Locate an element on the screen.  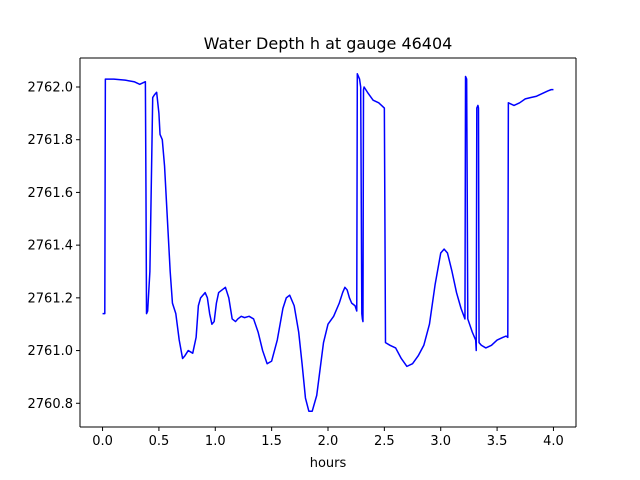
x-tick-label: 4.0 is located at coordinates (553, 441).